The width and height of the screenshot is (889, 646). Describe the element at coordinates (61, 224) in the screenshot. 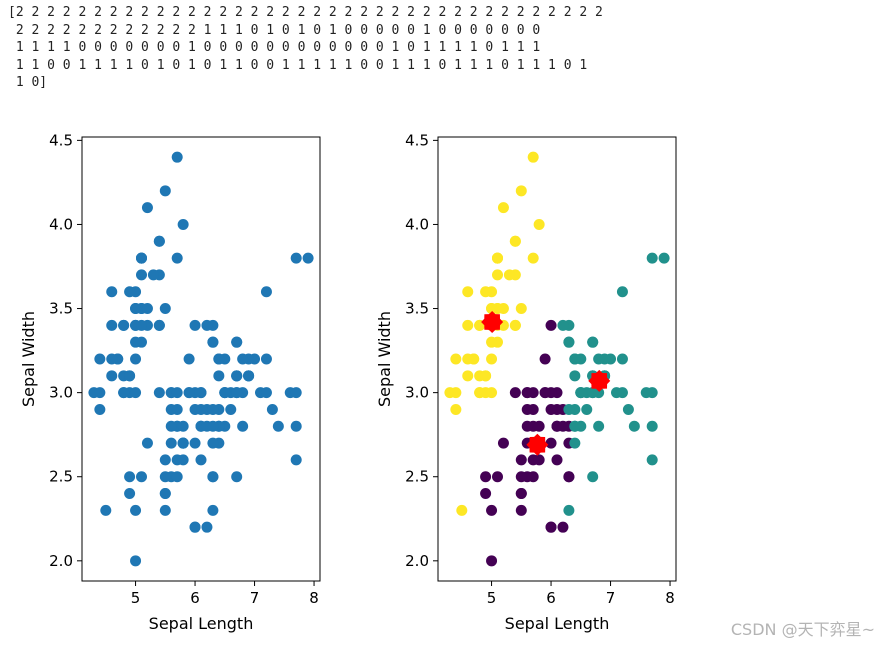

I see `left-y-tick-label: 4.0` at that location.